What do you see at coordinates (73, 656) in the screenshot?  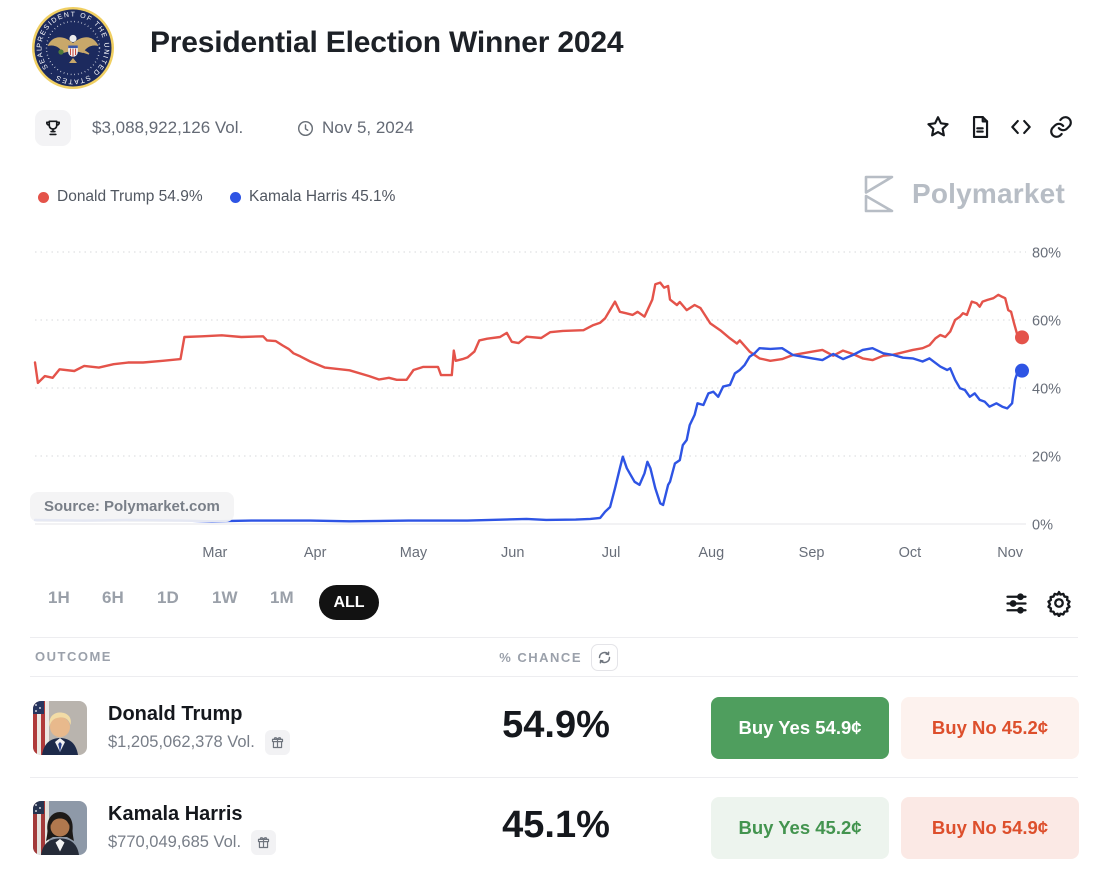 I see `outcome-column-header: OUTCOME` at bounding box center [73, 656].